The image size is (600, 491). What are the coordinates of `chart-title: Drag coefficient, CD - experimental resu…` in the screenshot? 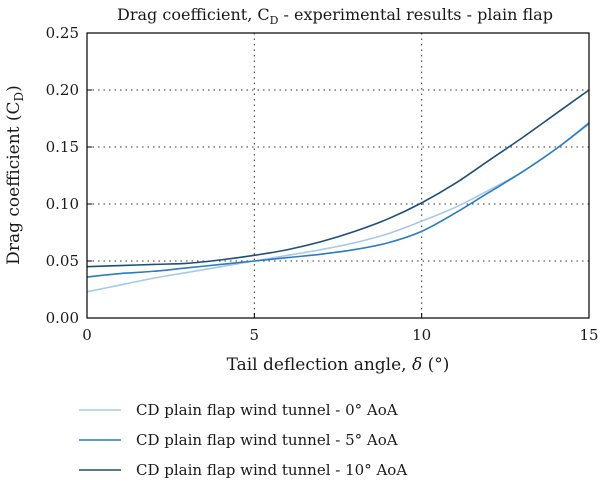 It's located at (335, 16).